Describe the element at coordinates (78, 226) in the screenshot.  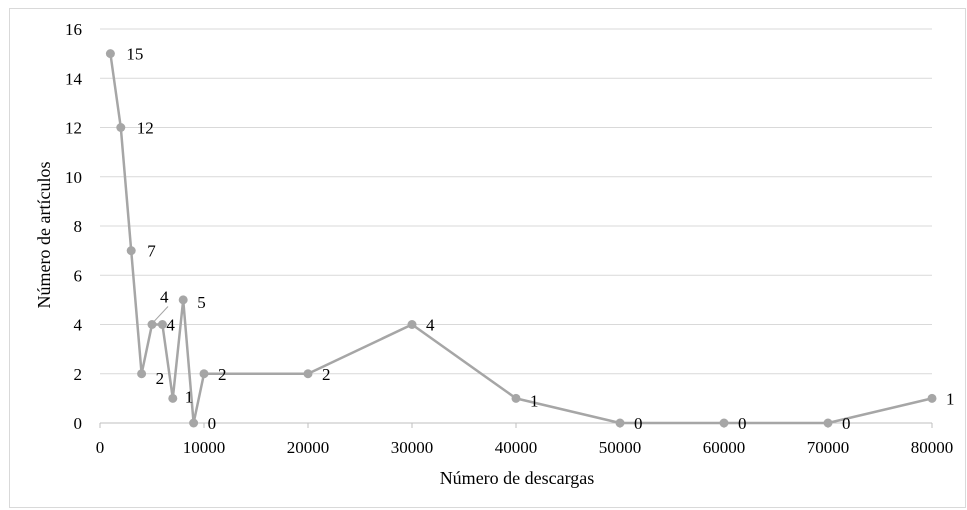
I see `y-tick-label: 8` at that location.